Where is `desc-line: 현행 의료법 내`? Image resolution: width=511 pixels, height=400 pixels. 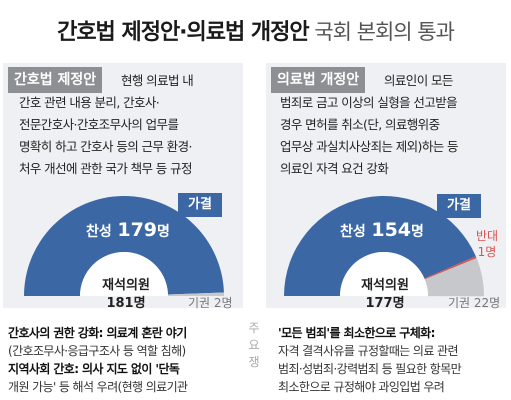
desc-line: 현행 의료법 내 is located at coordinates (157, 80).